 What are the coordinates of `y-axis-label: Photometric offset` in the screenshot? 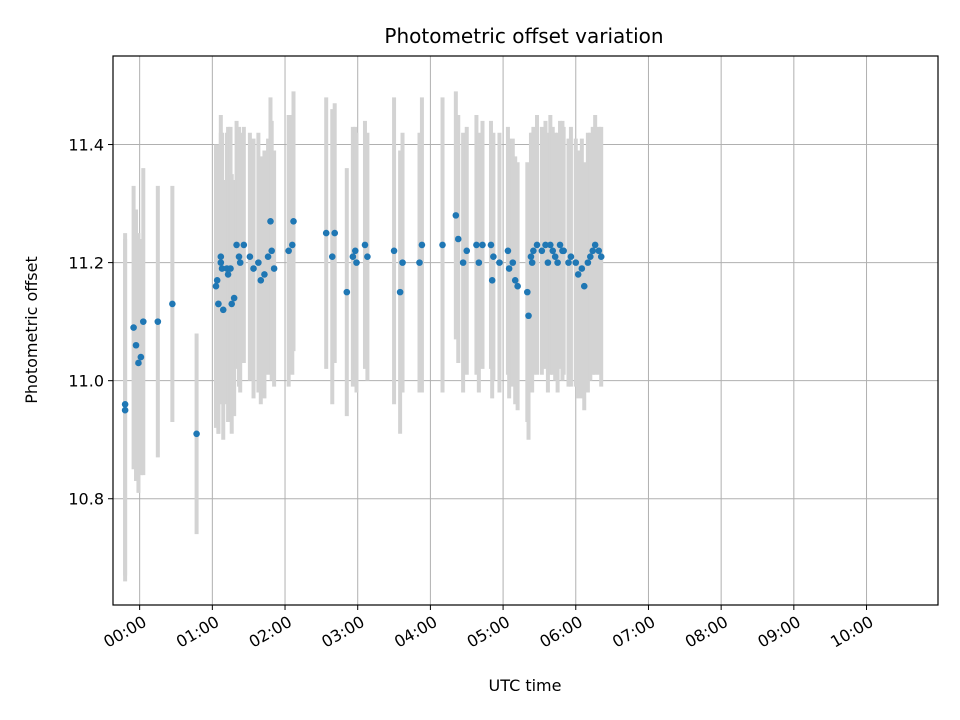 It's located at (31, 330).